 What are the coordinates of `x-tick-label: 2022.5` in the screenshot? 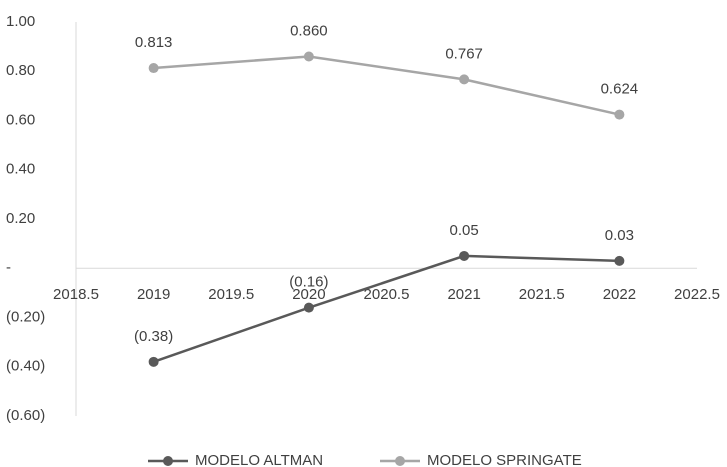 It's located at (697, 294).